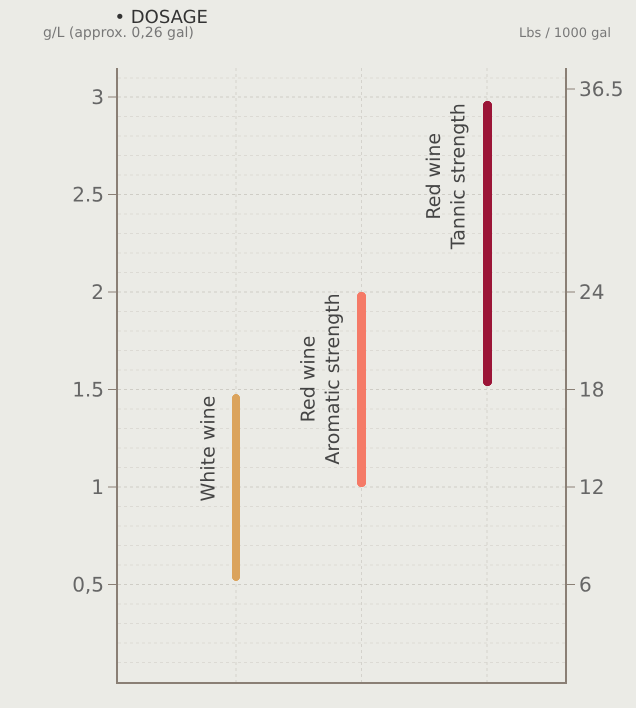 The width and height of the screenshot is (636, 708). I want to click on y2-tick-label: 12, so click(591, 487).